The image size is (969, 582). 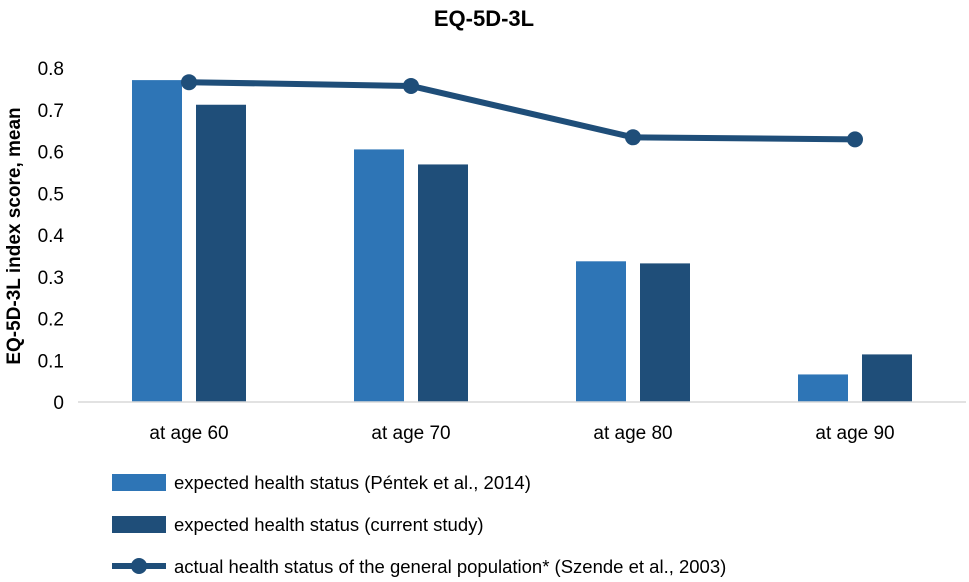 I want to click on y-tick-label: 0.3, so click(x=51, y=278).